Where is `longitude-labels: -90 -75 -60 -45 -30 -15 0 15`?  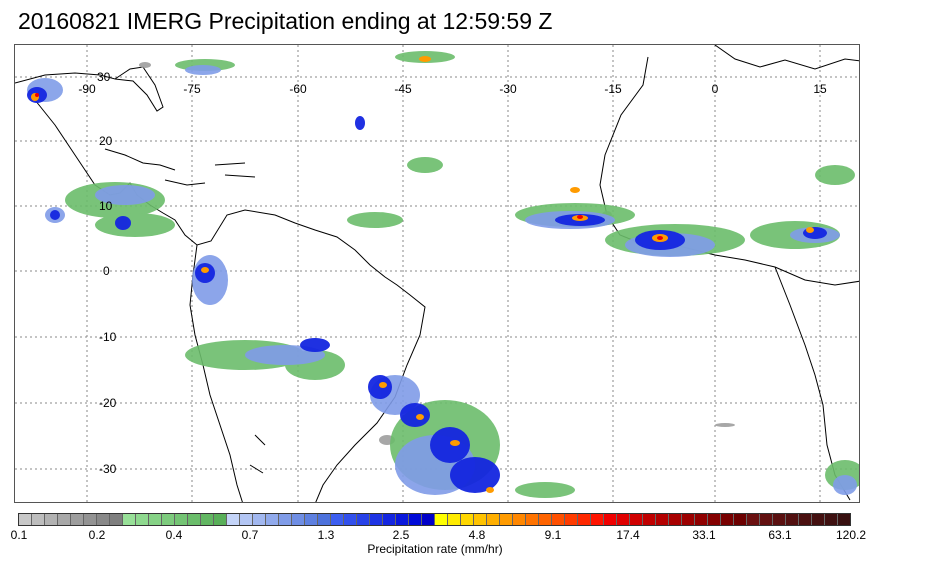
longitude-labels: -90 -75 -60 -45 -30 -15 0 15 is located at coordinates (452, 89).